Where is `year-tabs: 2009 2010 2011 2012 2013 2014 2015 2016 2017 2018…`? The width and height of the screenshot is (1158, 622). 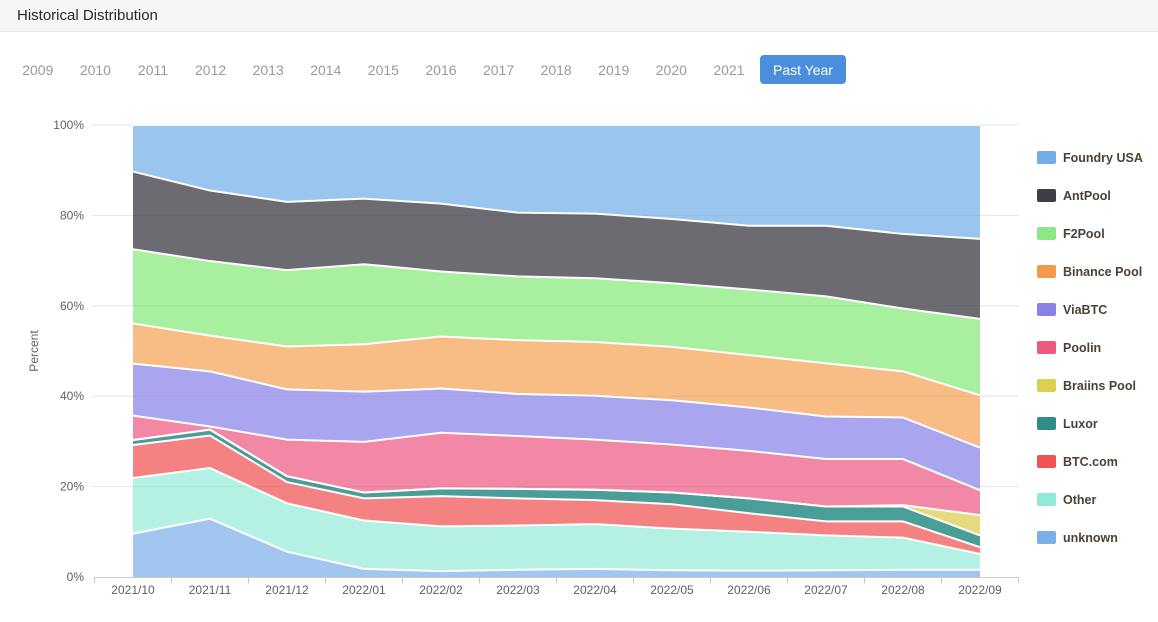 year-tabs: 2009 2010 2011 2012 2013 2014 2015 2016 2017 2018… is located at coordinates (383, 69).